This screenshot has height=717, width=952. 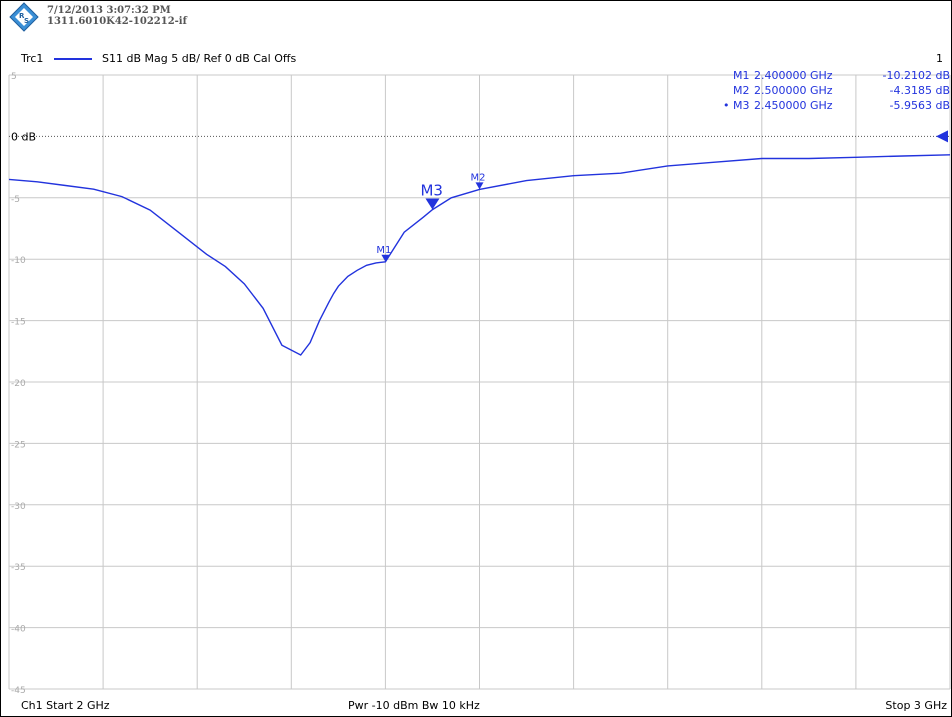 What do you see at coordinates (431, 191) in the screenshot?
I see `marker-label: M3` at bounding box center [431, 191].